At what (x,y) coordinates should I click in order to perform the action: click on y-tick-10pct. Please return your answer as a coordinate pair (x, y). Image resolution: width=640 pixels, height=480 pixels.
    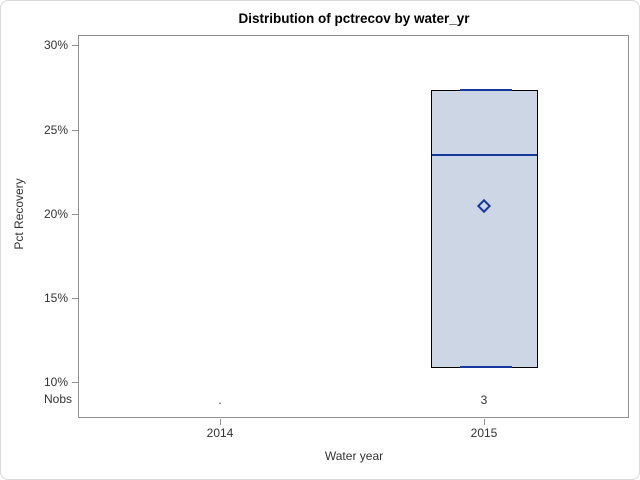
    Looking at the image, I should click on (75, 382).